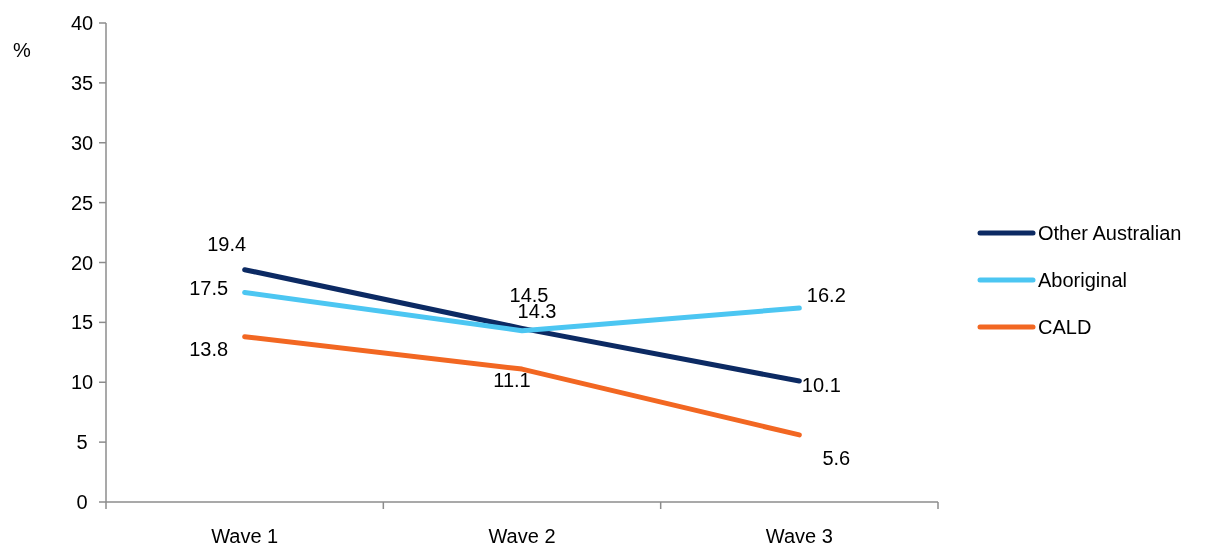  I want to click on x-tick-label: Wave 3, so click(799, 536).